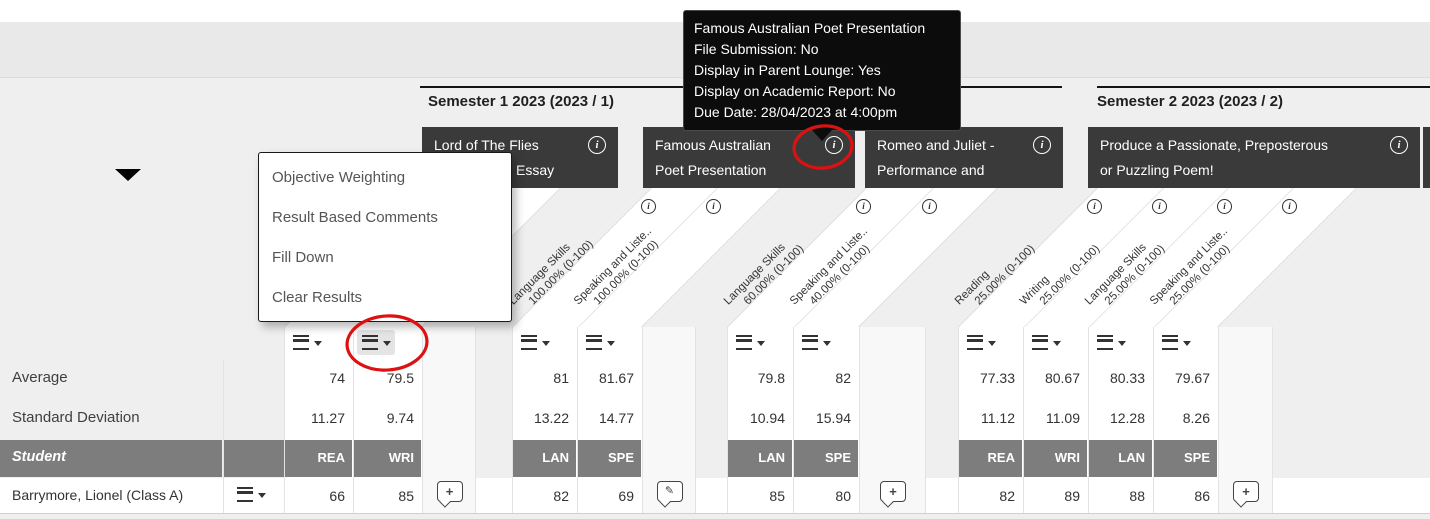 Image resolution: width=1430 pixels, height=519 pixels. Describe the element at coordinates (251, 494) in the screenshot. I see `student-row-menu-button` at that location.